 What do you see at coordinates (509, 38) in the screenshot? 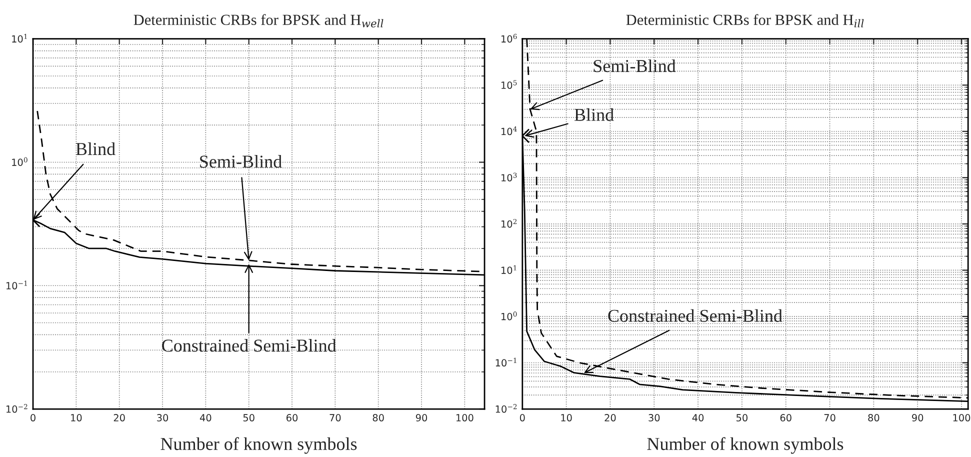
I see `y-tick-label: 10$^{6}$` at bounding box center [509, 38].